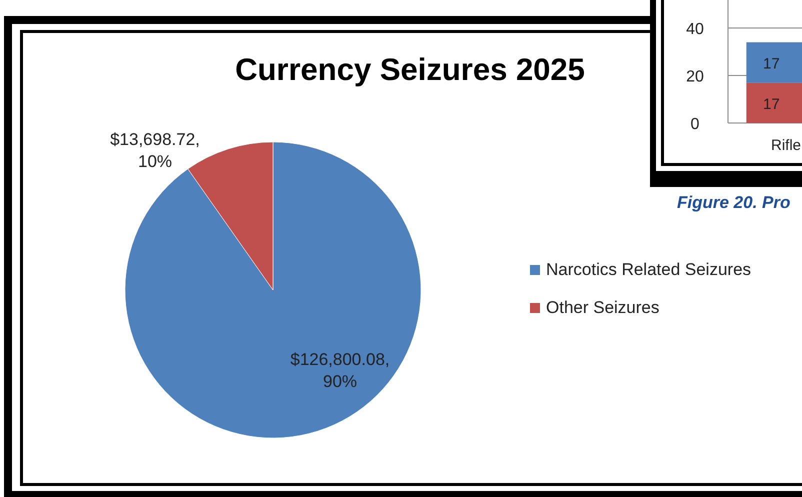 This screenshot has width=802, height=497. Describe the element at coordinates (695, 29) in the screenshot. I see `y-tick-label: 40` at that location.